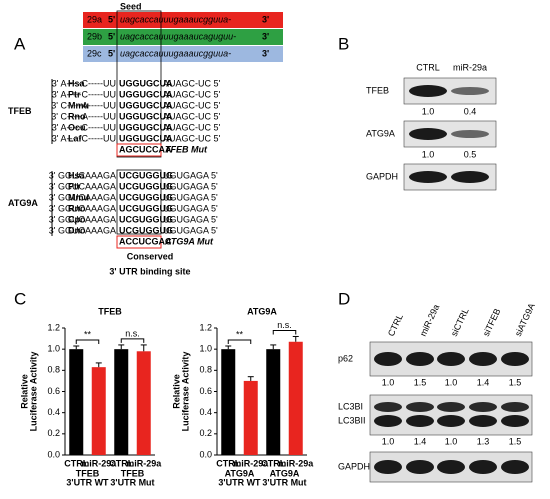  What do you see at coordinates (492, 322) in the screenshot?
I see `lane-label: siTFEB` at bounding box center [492, 322].